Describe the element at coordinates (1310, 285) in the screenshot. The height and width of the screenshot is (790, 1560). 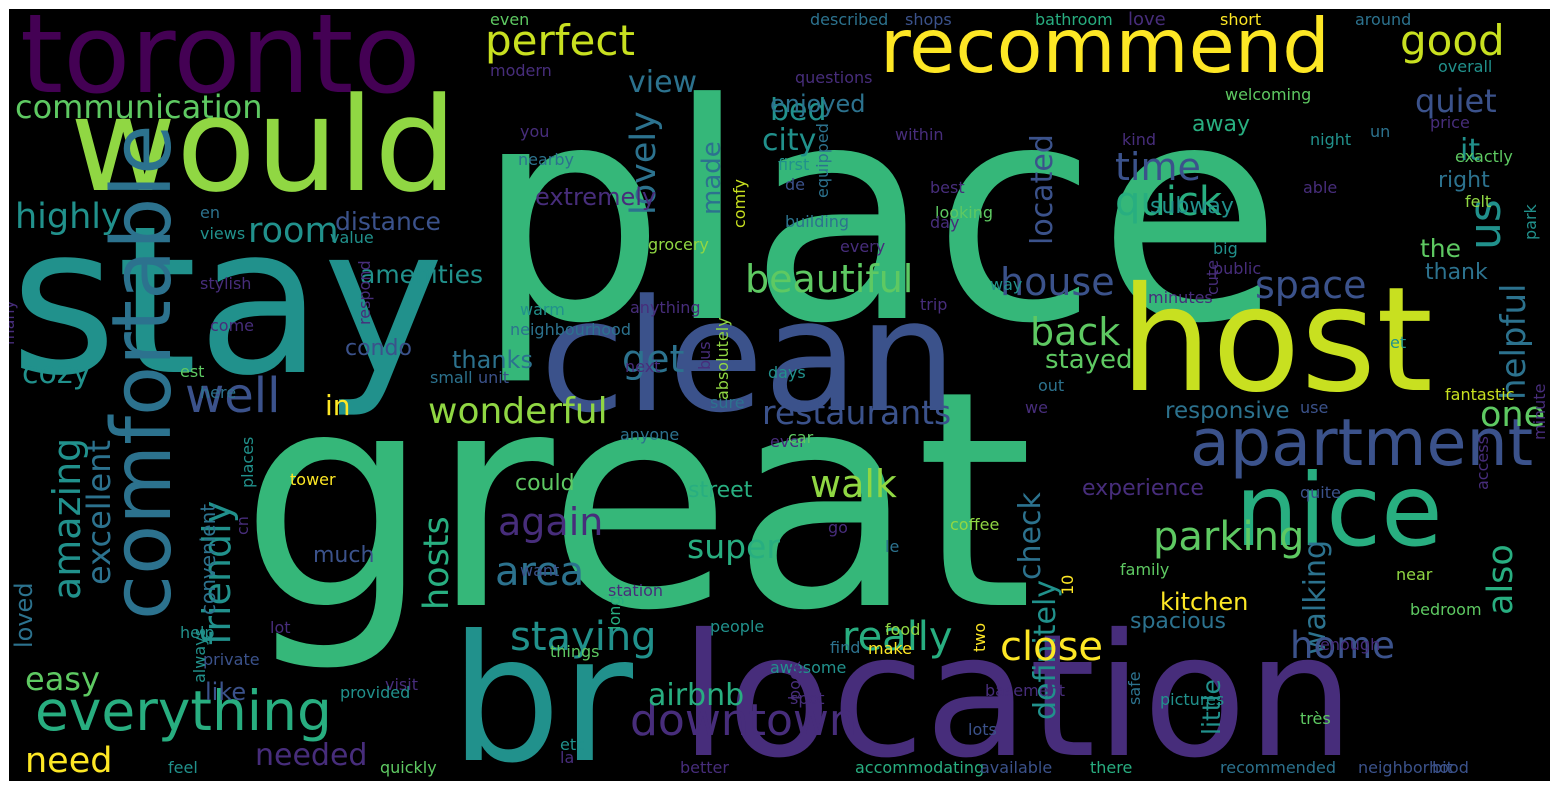
I see `word-space: space` at that location.